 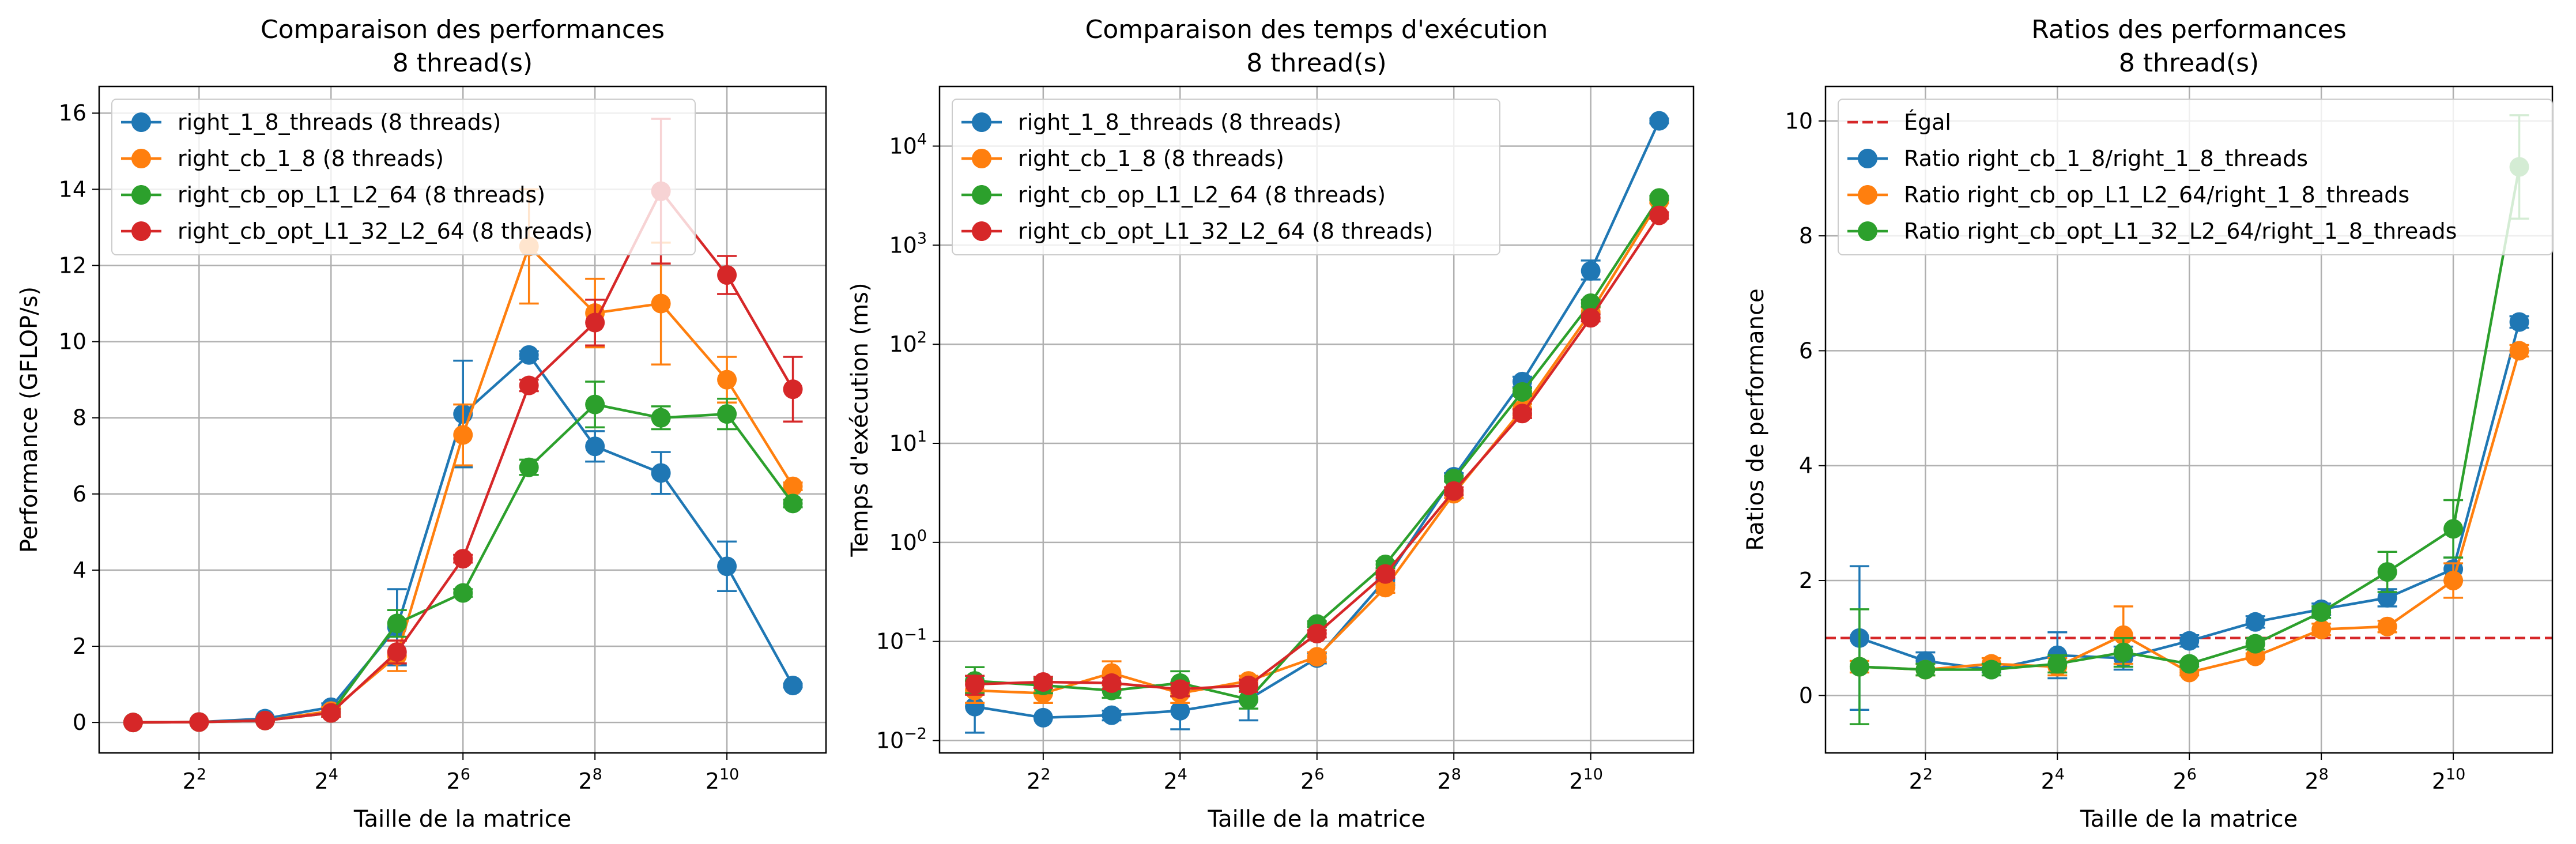 What do you see at coordinates (1806, 235) in the screenshot?
I see `y-tick-label: 8` at bounding box center [1806, 235].